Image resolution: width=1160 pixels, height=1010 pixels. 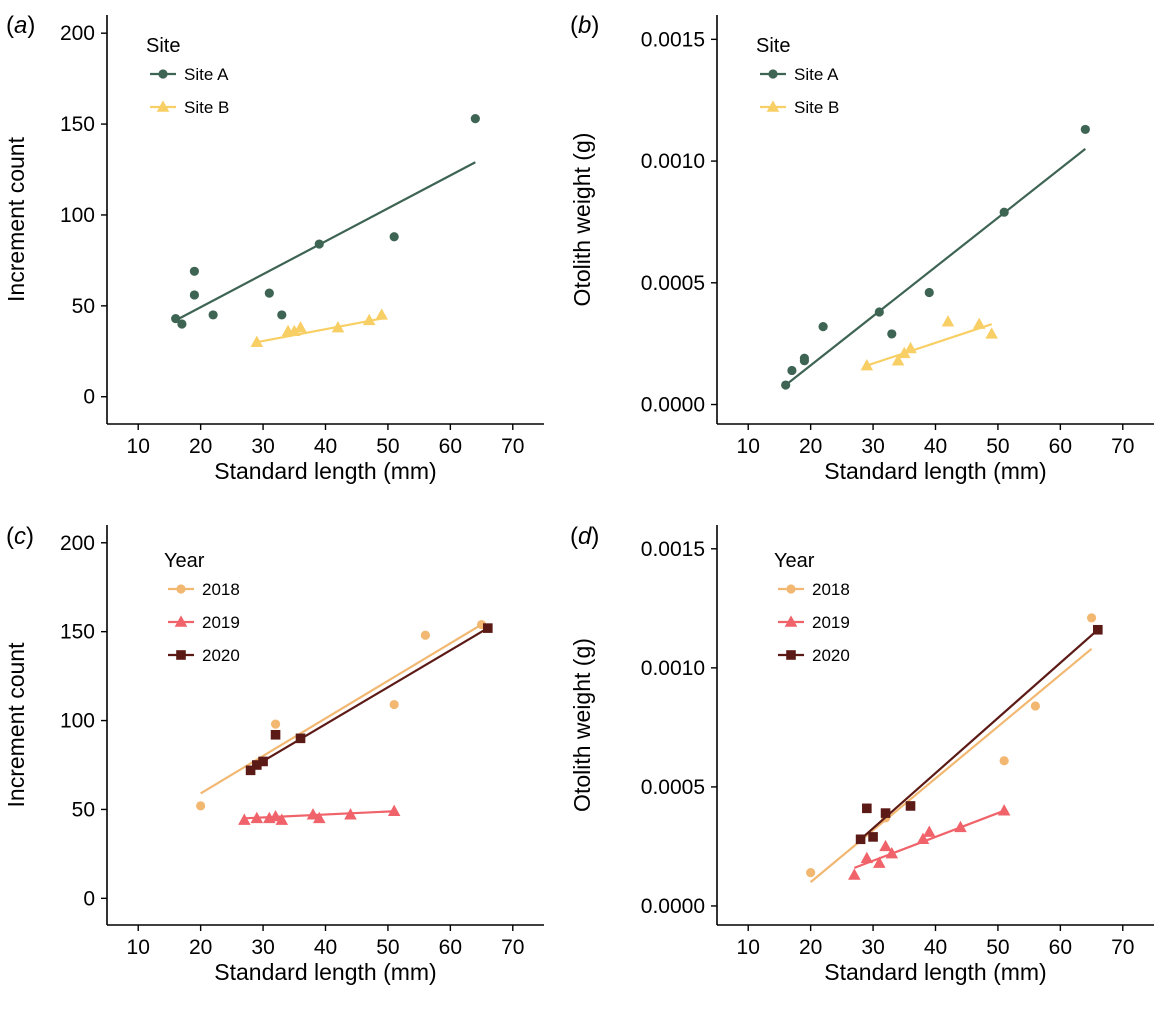 What do you see at coordinates (673, 668) in the screenshot?
I see `y-tick-label: 0.0010` at bounding box center [673, 668].